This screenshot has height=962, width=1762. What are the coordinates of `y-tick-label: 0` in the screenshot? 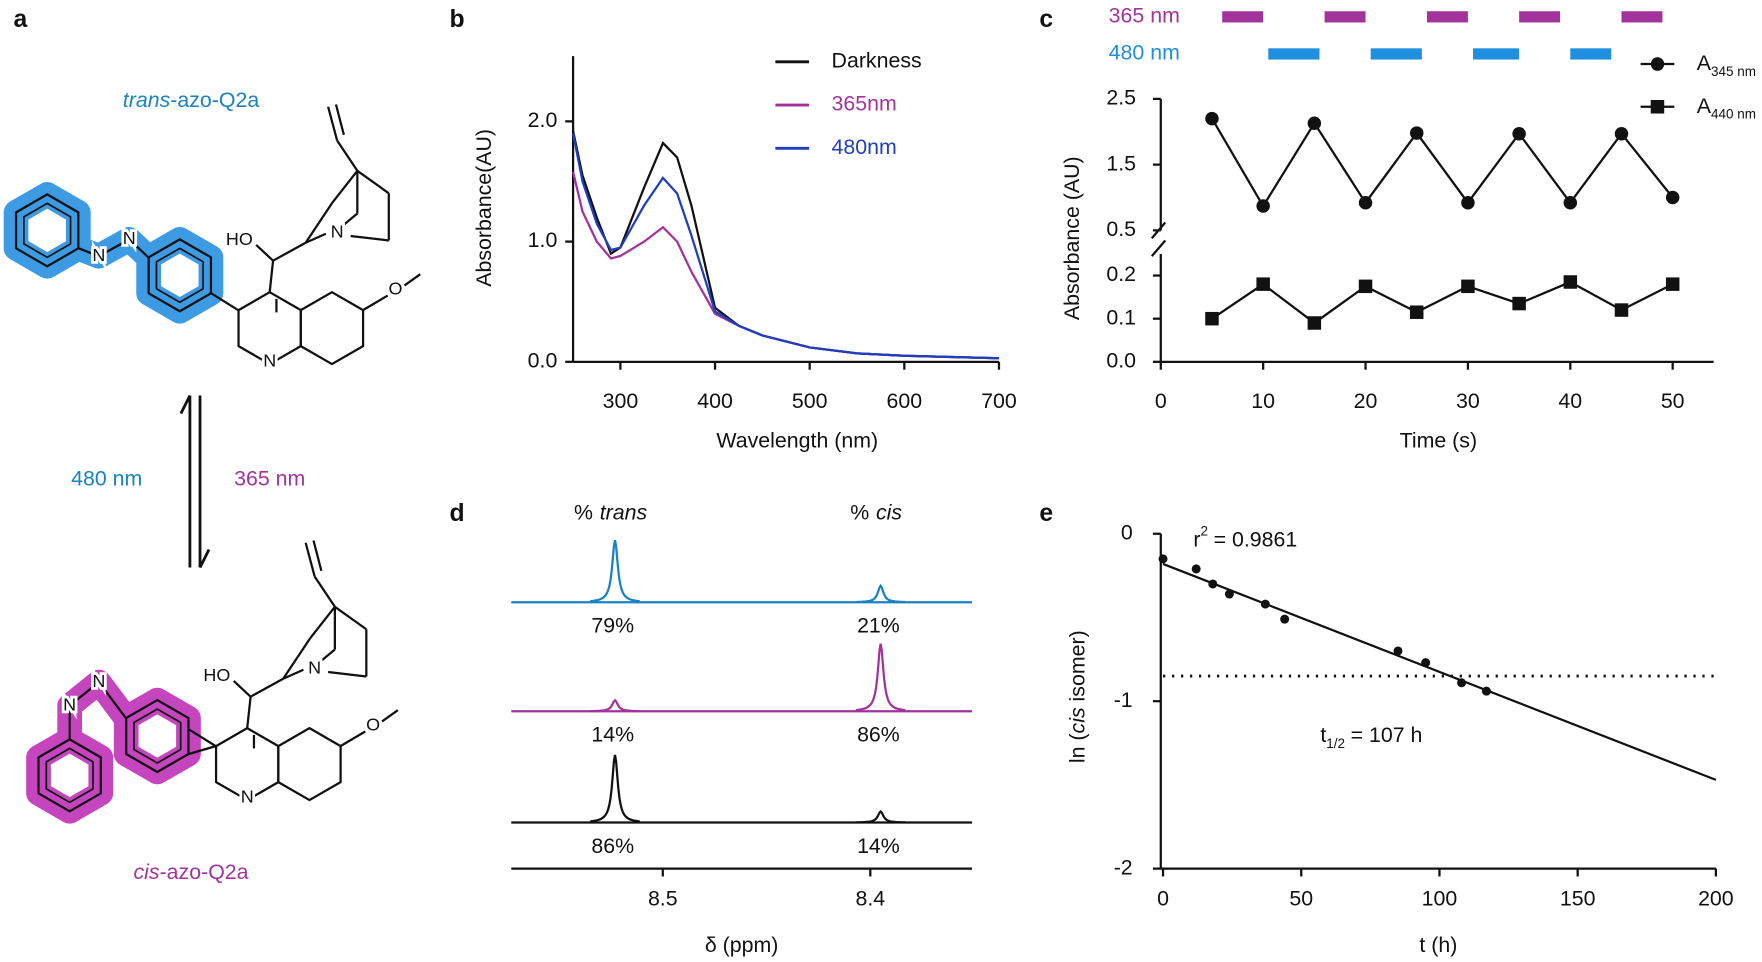 It's located at (1127, 532).